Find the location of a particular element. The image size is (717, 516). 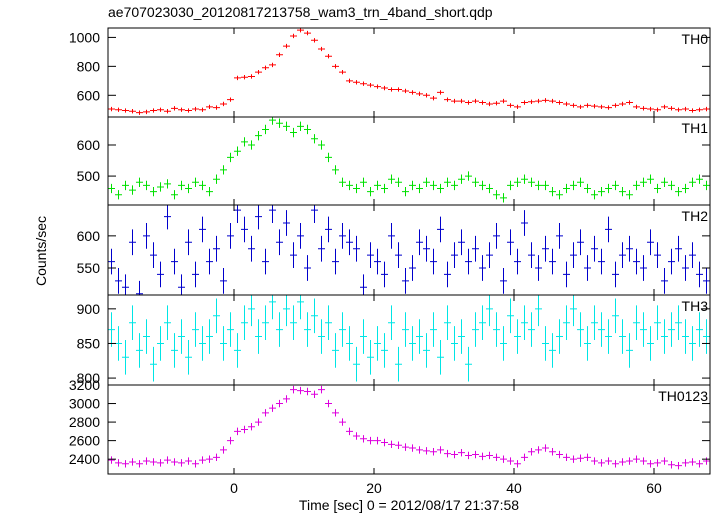

y-tick-label: 3000 is located at coordinates (84, 404).